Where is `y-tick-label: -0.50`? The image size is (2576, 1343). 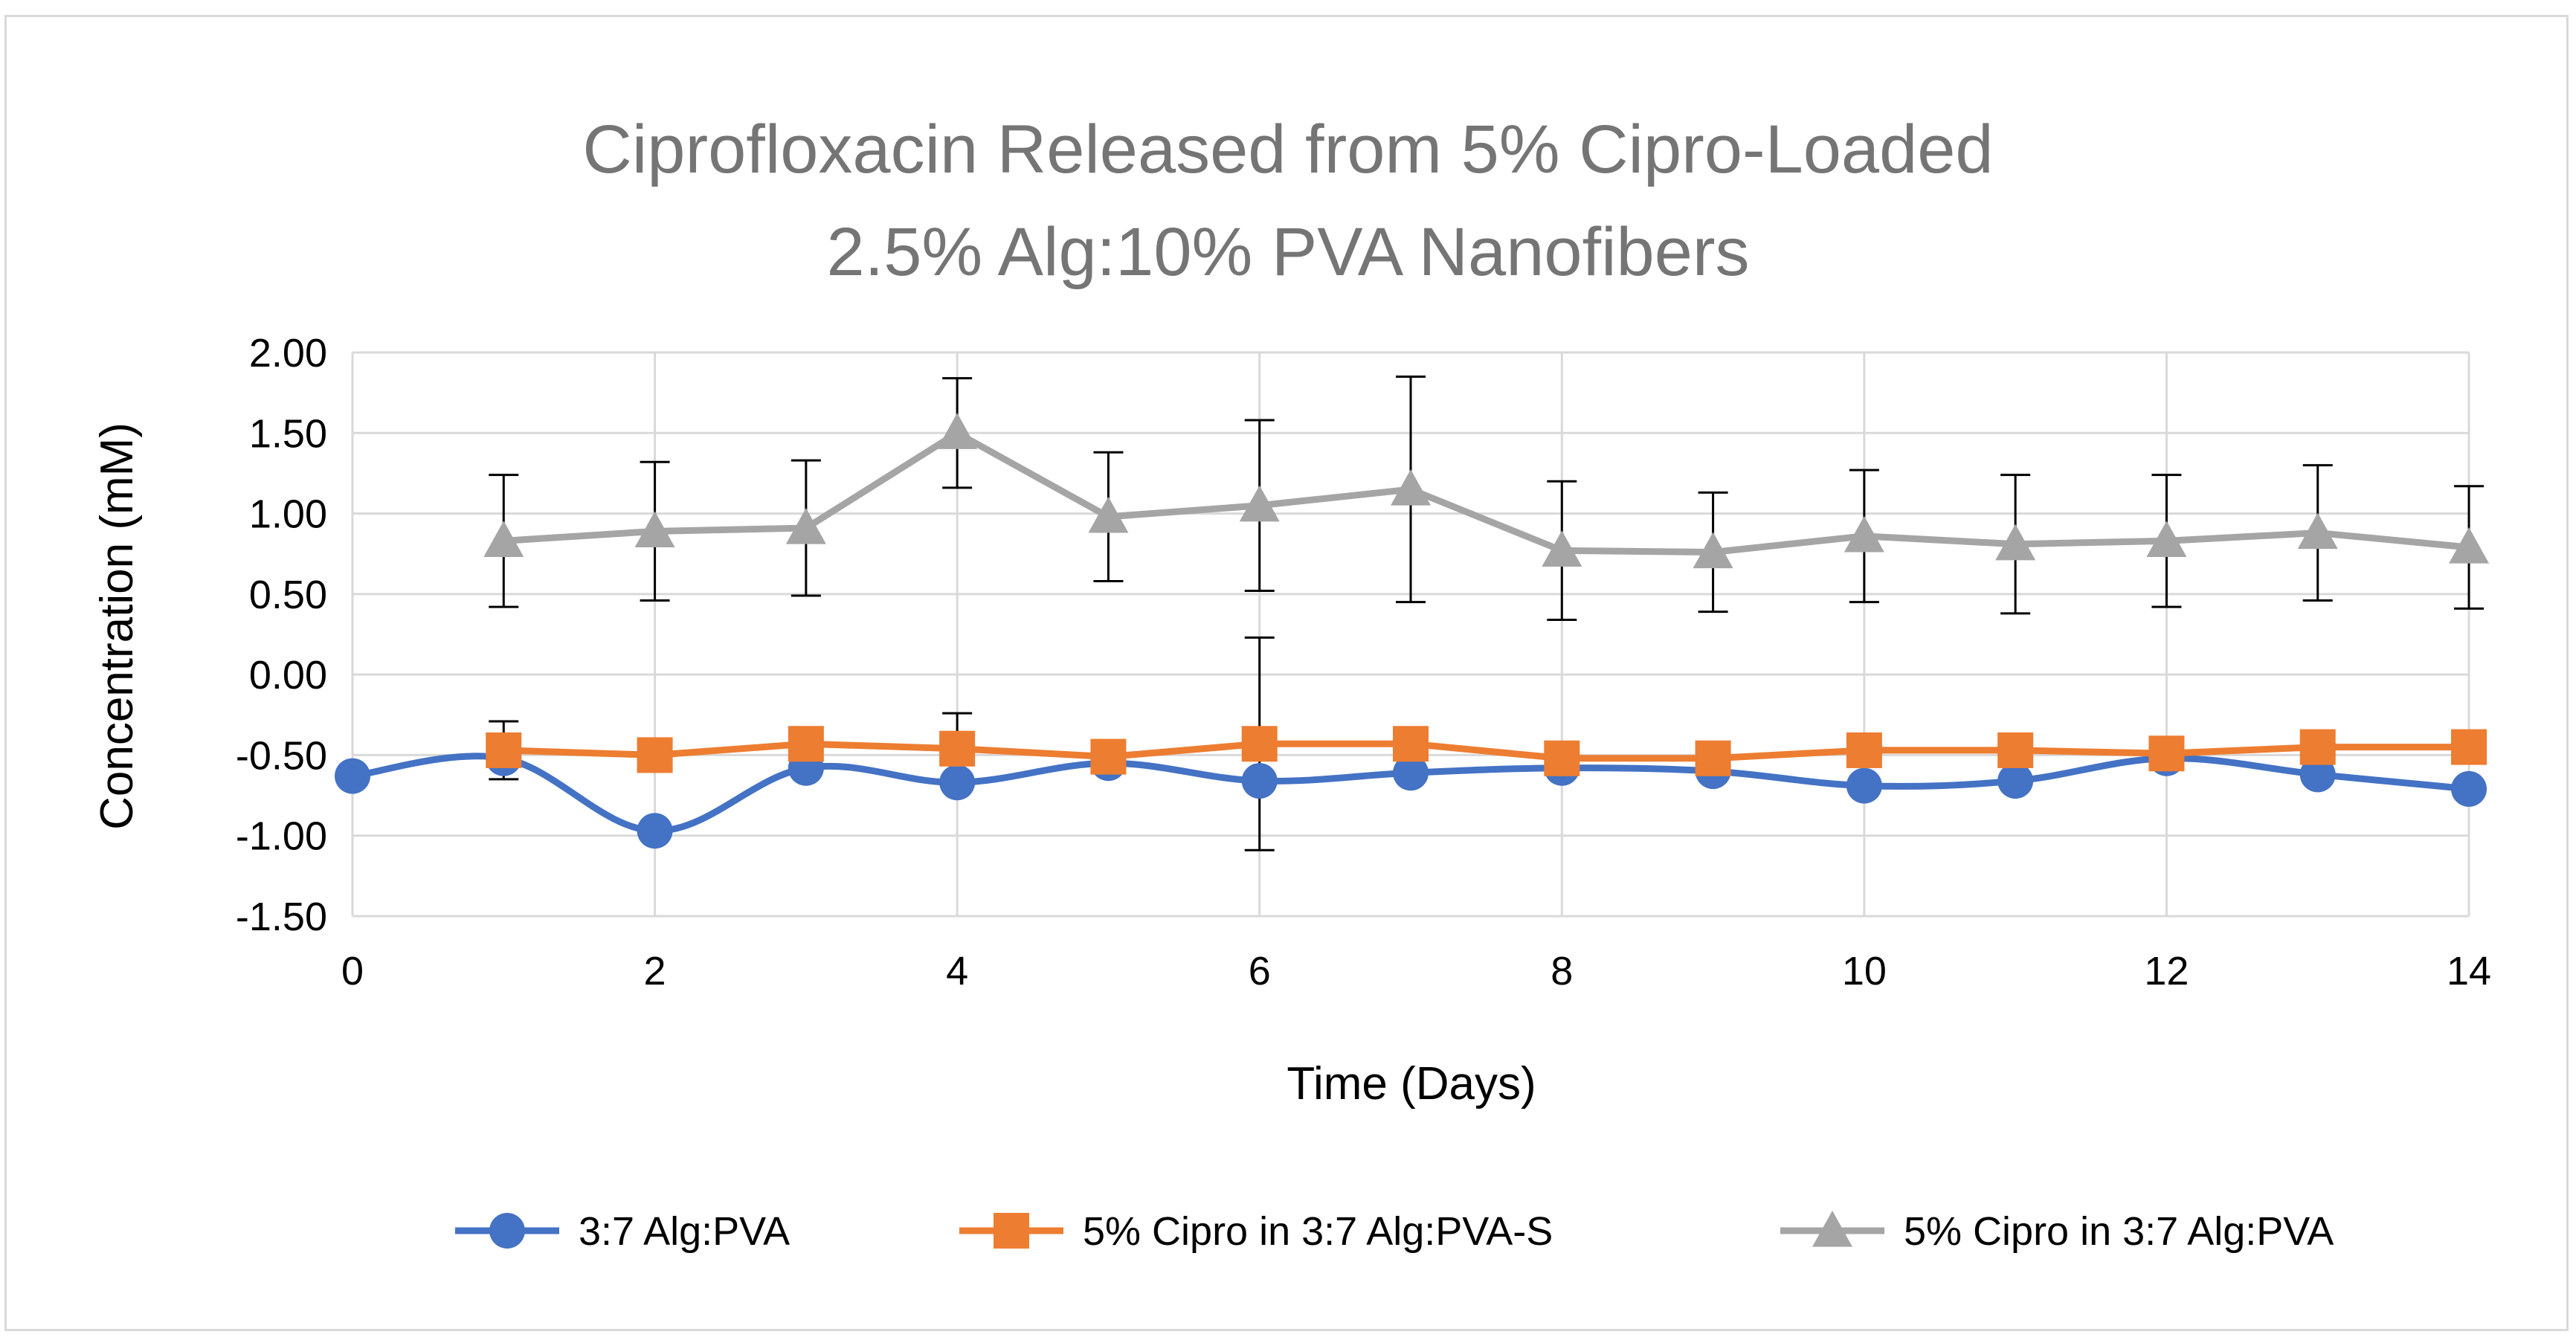 y-tick-label: -0.50 is located at coordinates (281, 755).